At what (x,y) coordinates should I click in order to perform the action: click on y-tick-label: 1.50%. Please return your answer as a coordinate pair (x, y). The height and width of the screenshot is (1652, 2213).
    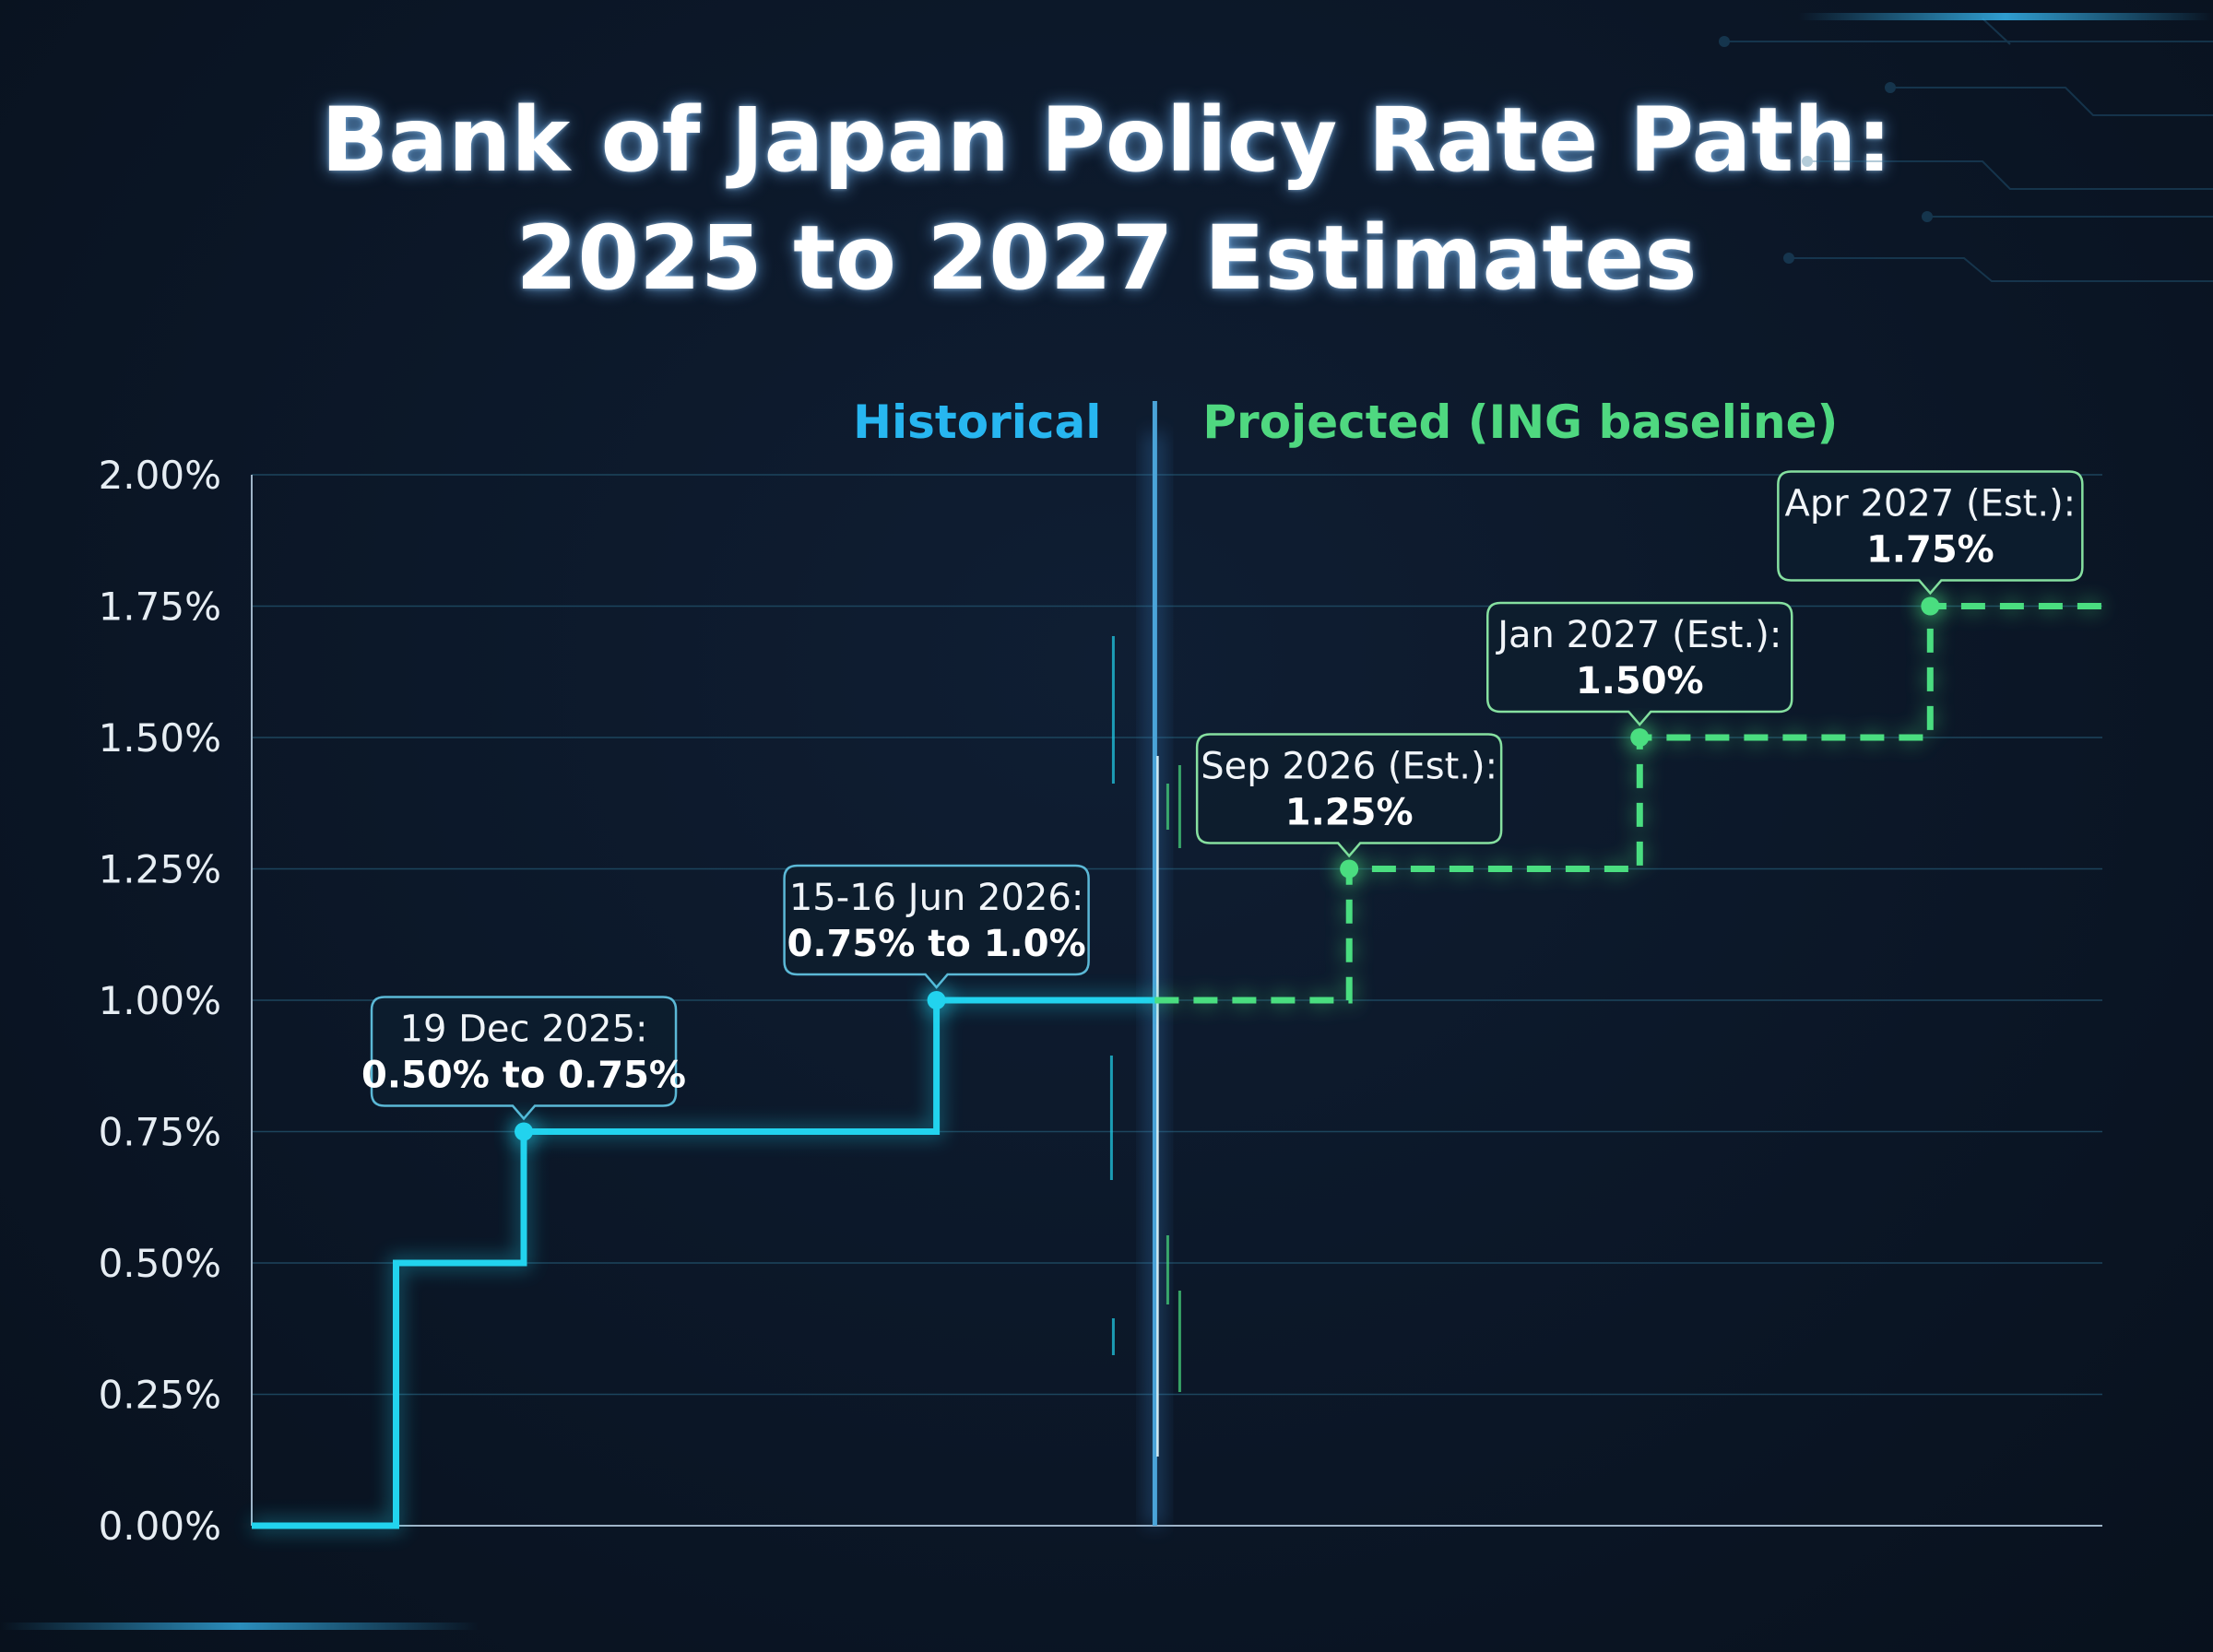
    Looking at the image, I should click on (160, 738).